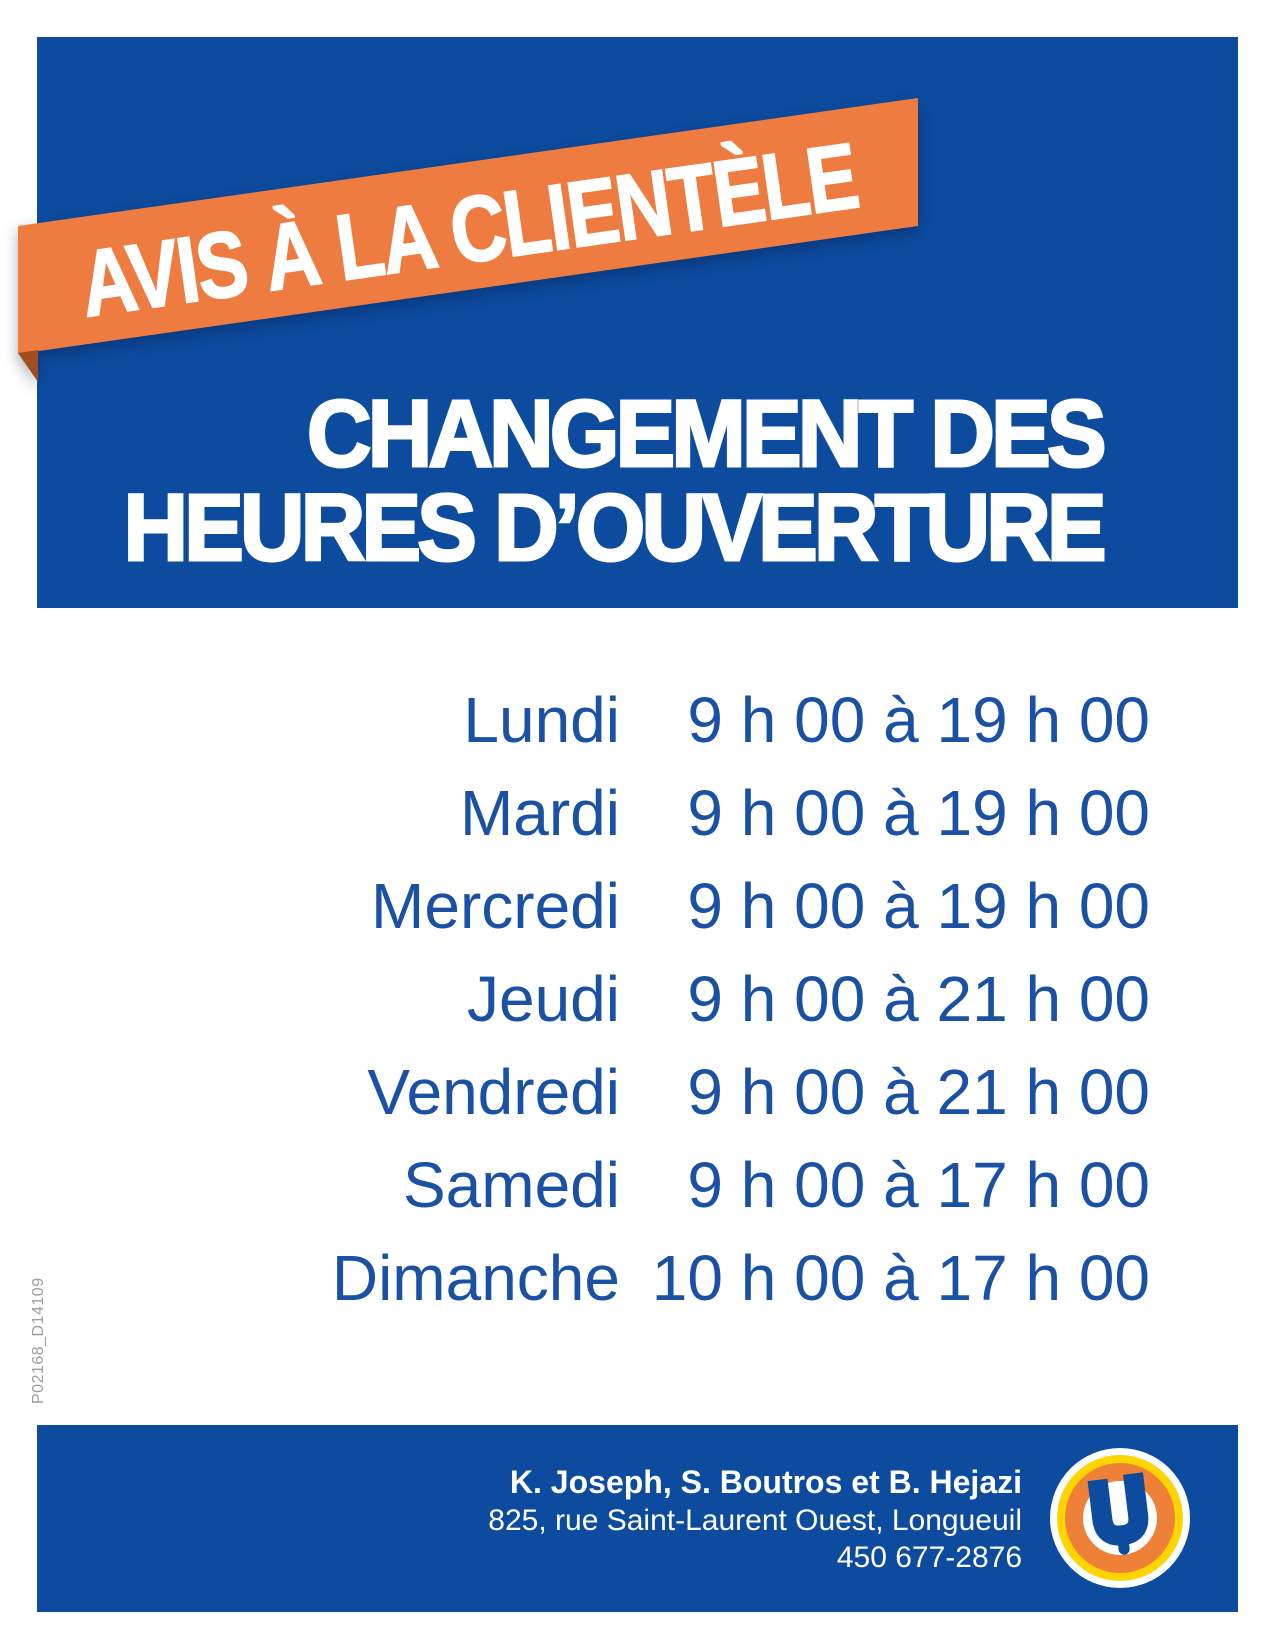 Image resolution: width=1275 pixels, height=1650 pixels. I want to click on footer-bar, so click(637, 1518).